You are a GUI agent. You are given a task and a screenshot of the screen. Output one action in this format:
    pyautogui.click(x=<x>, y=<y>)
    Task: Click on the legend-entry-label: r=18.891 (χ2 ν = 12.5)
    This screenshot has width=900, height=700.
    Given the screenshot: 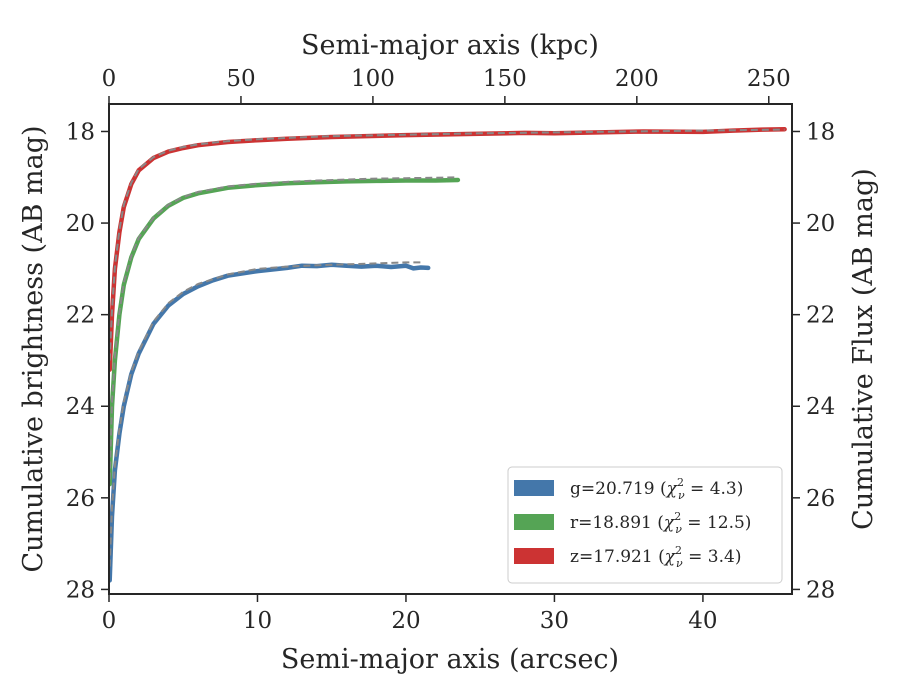 What is the action you would take?
    pyautogui.click(x=660, y=523)
    